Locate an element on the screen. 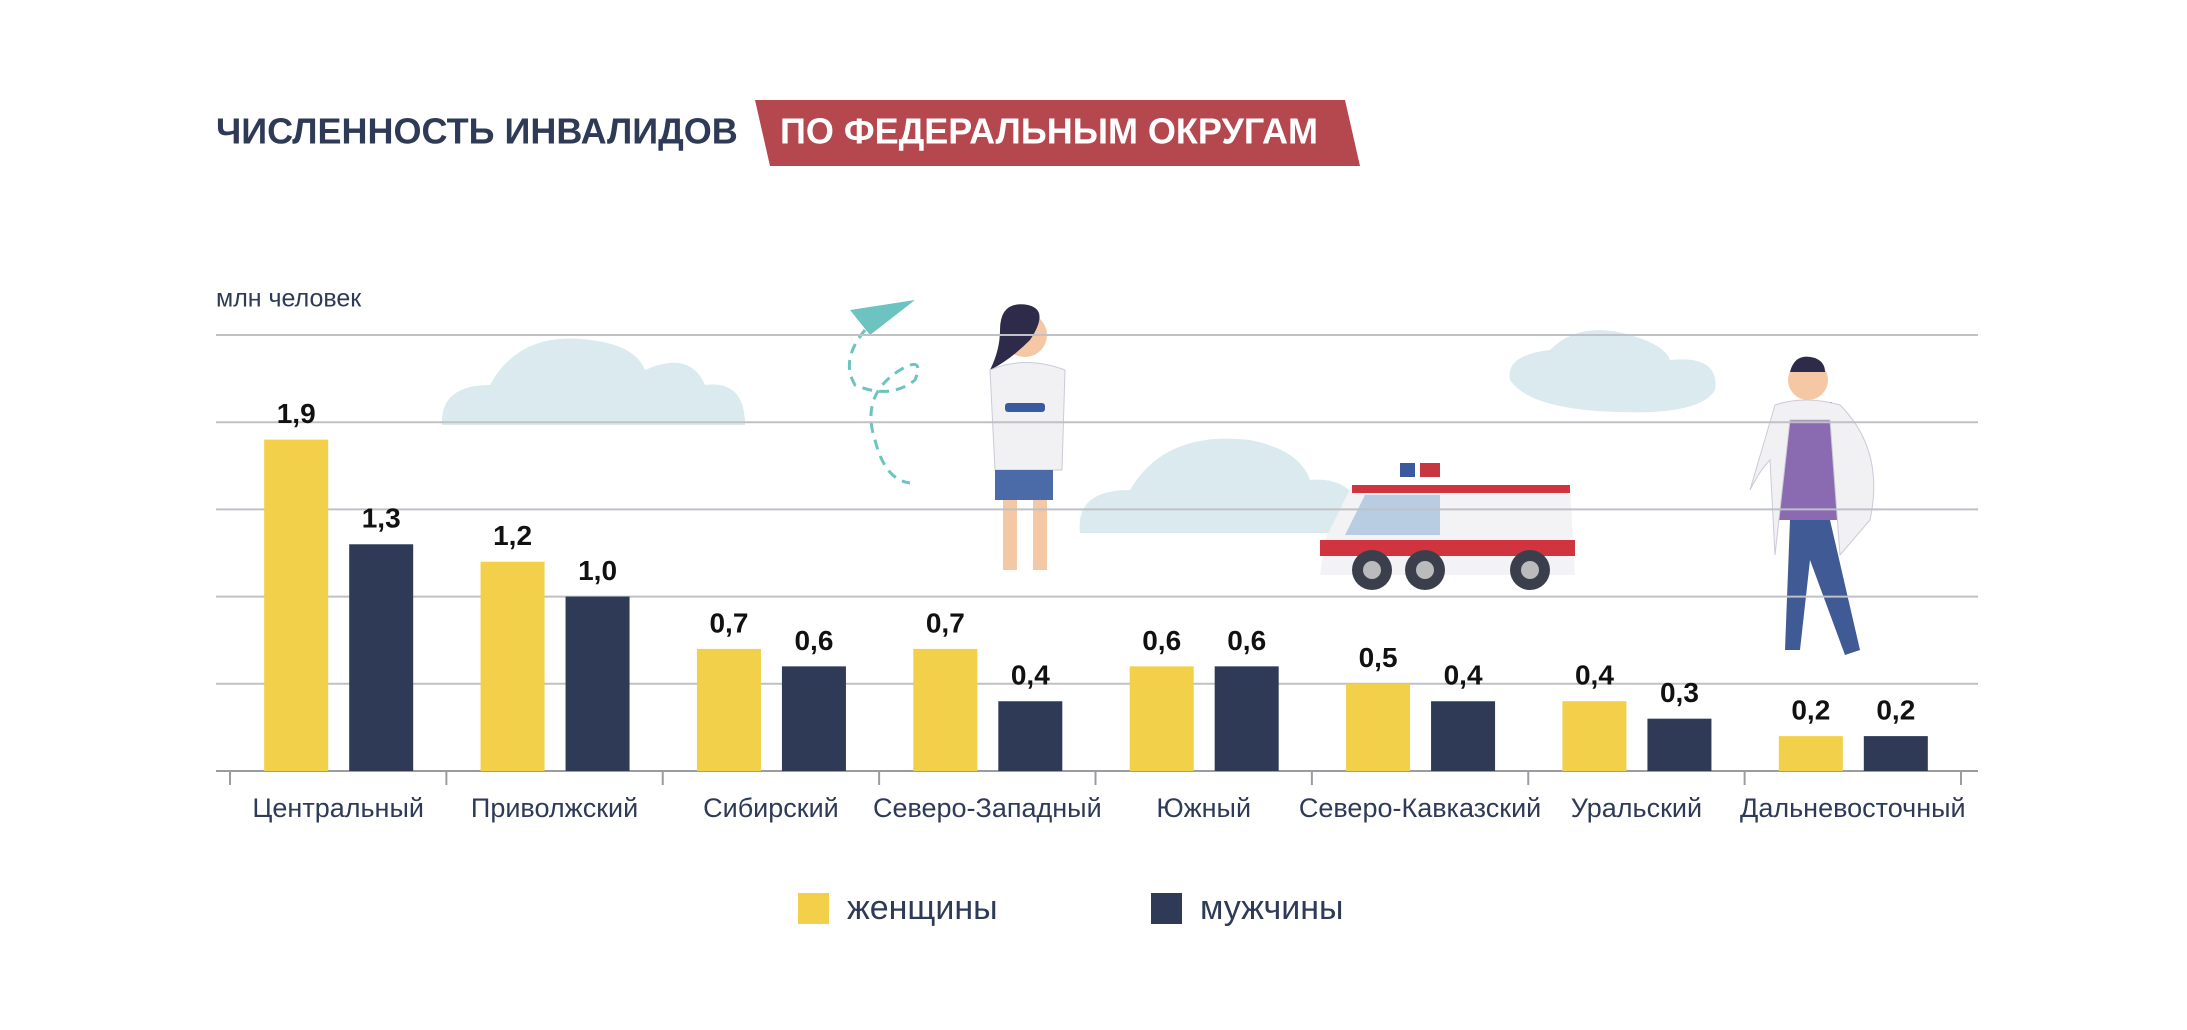 The width and height of the screenshot is (2187, 1030). title-banner is located at coordinates (1057, 133).